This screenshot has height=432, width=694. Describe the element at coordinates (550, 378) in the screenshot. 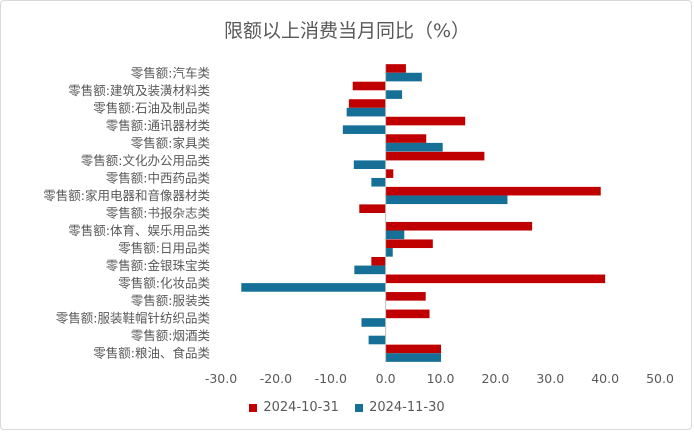

I see `x-tick-label: 30.0` at that location.